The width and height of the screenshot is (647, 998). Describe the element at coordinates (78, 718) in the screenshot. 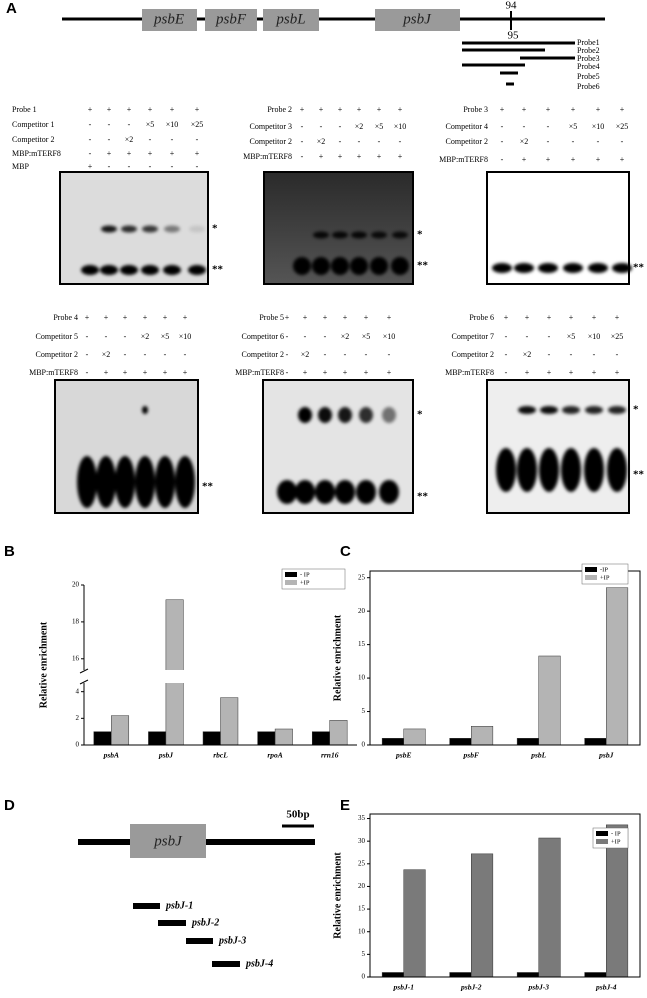

I see `y-tick-label: 2` at that location.